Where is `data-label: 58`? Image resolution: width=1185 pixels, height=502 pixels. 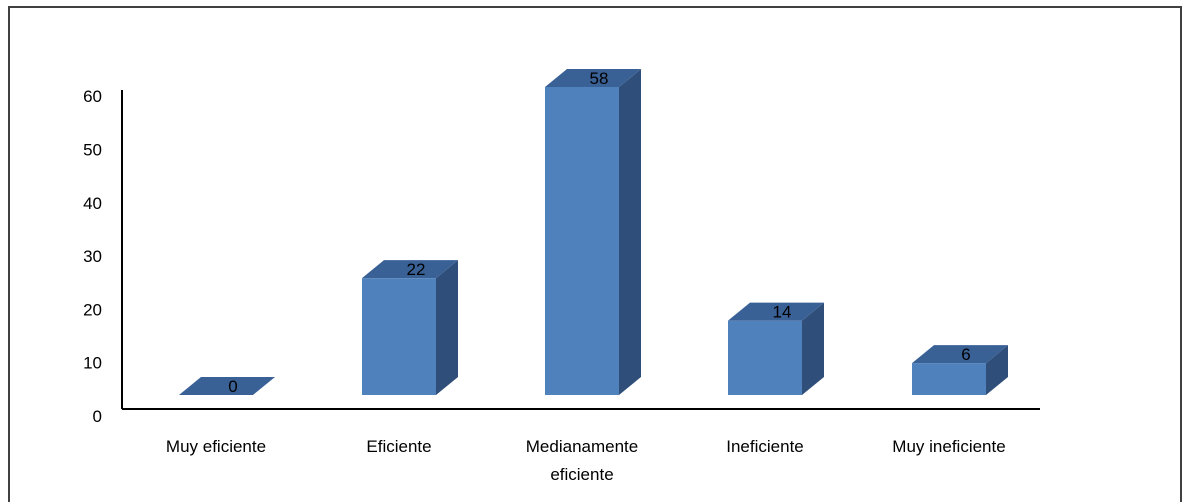
data-label: 58 is located at coordinates (599, 78).